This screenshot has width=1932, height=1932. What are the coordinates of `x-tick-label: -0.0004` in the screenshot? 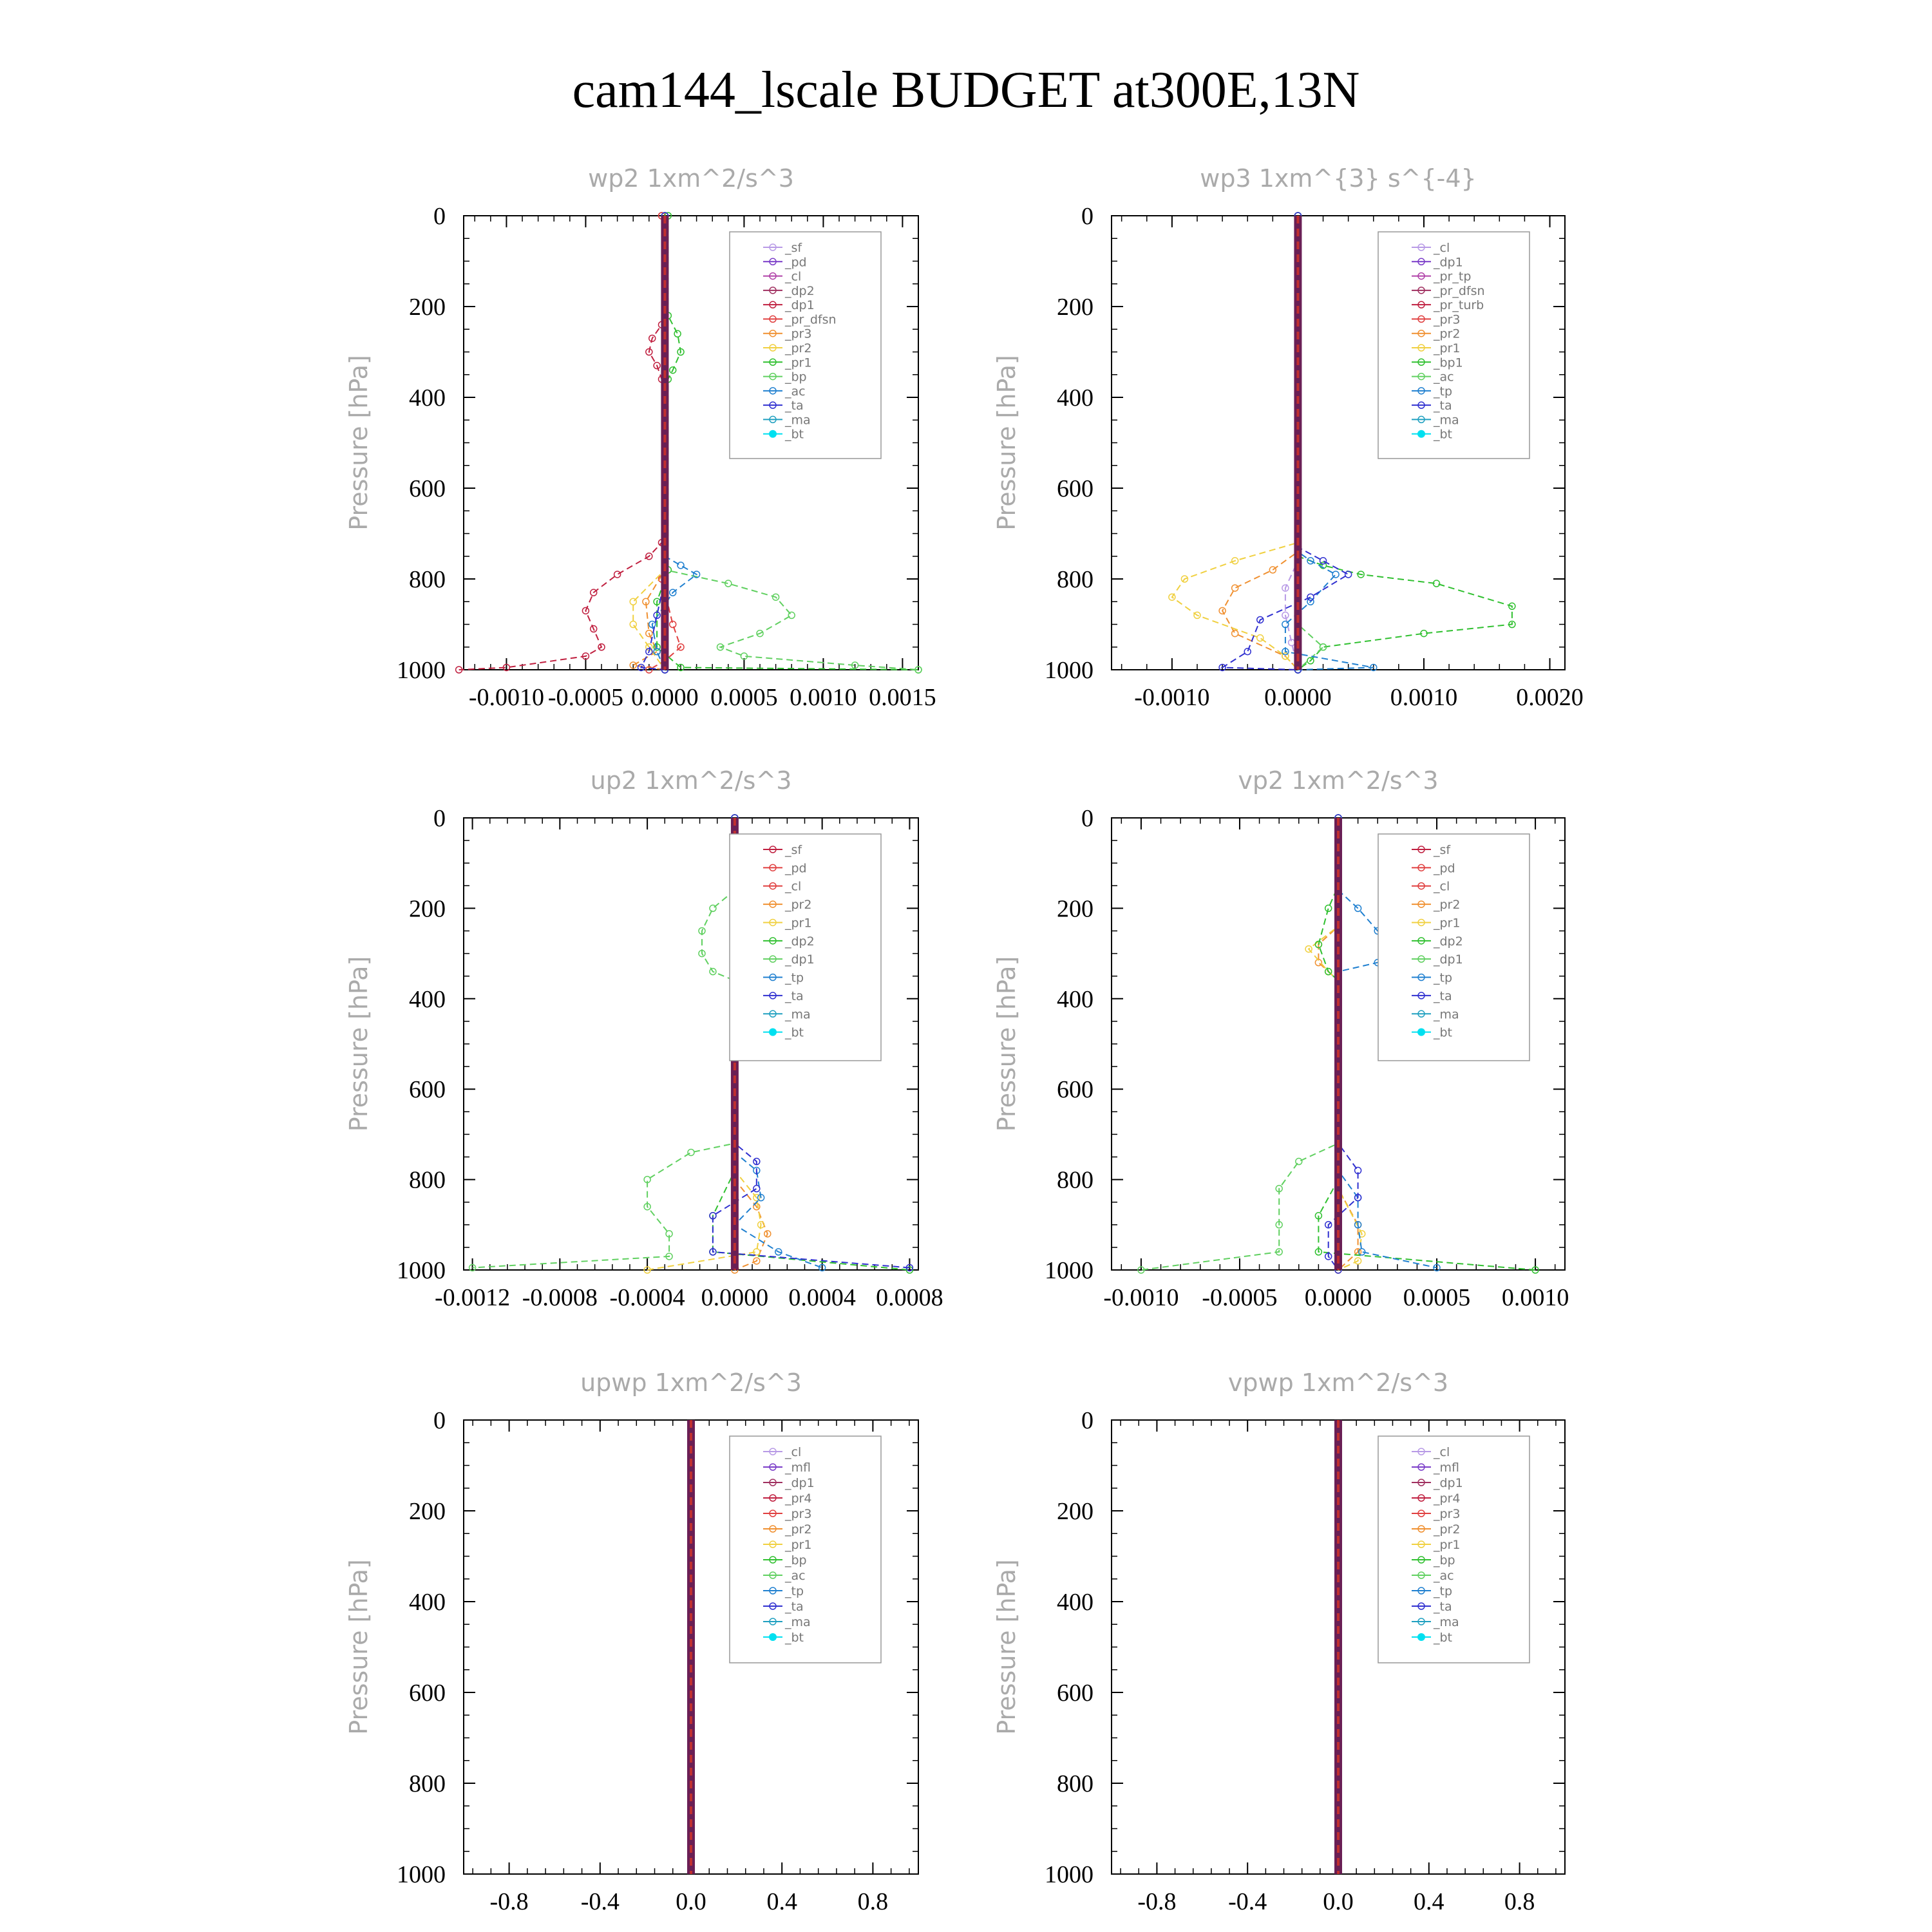 It's located at (647, 1297).